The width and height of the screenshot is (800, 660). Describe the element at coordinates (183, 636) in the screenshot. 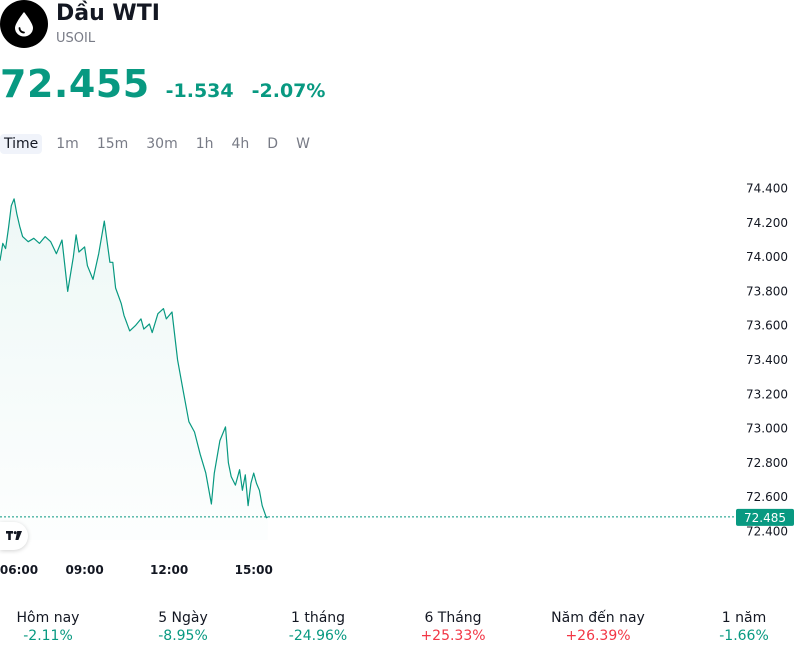

I see `perf-value: -8.95%` at that location.